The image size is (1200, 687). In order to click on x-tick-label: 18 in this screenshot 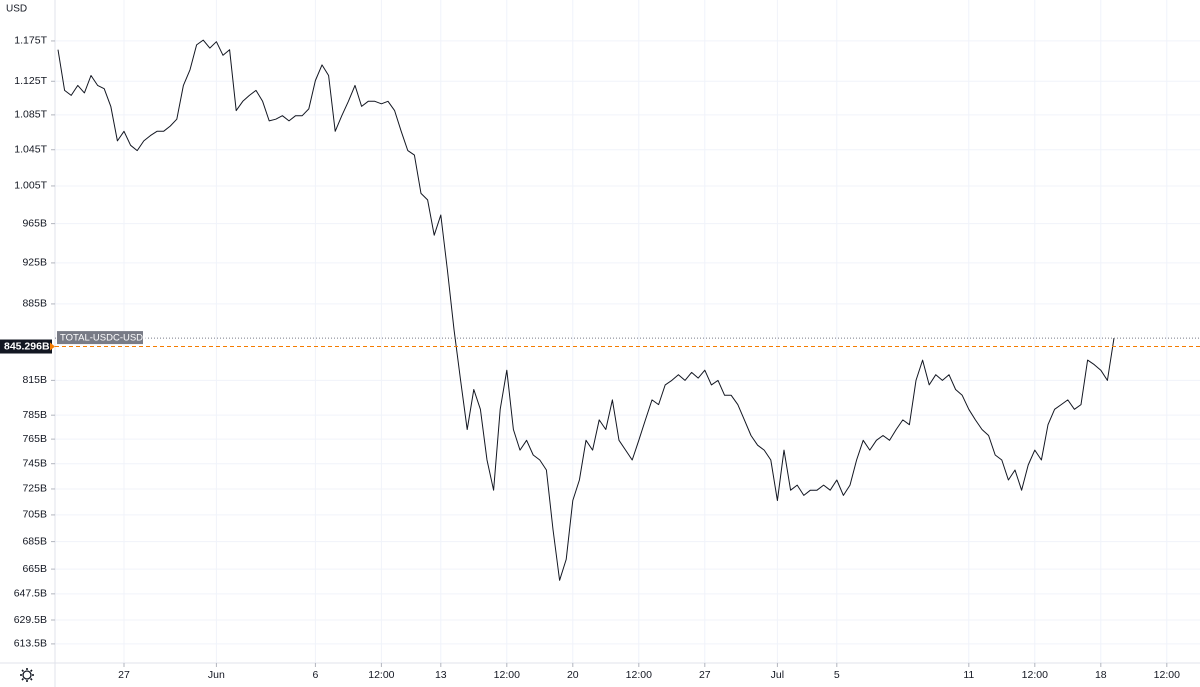, I will do `click(1101, 675)`.